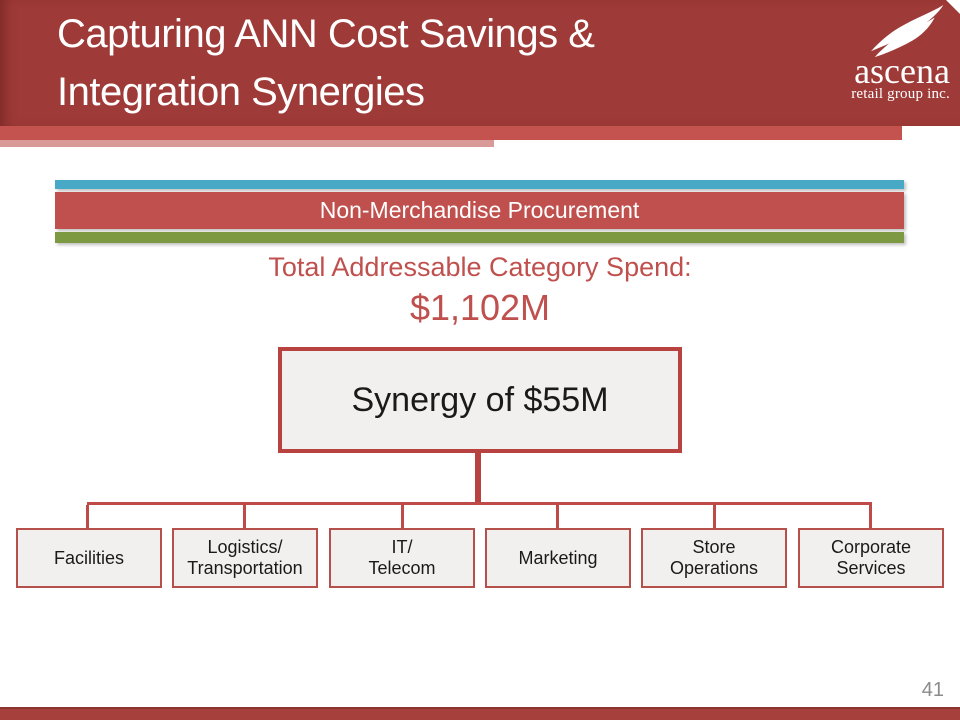  What do you see at coordinates (478, 478) in the screenshot?
I see `connector-vertical` at bounding box center [478, 478].